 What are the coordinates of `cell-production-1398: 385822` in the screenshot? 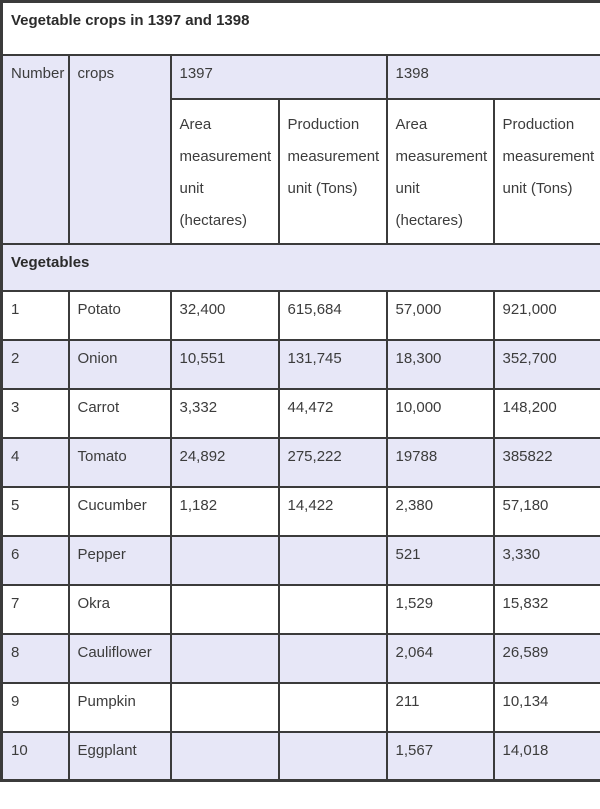 It's located at (546, 462).